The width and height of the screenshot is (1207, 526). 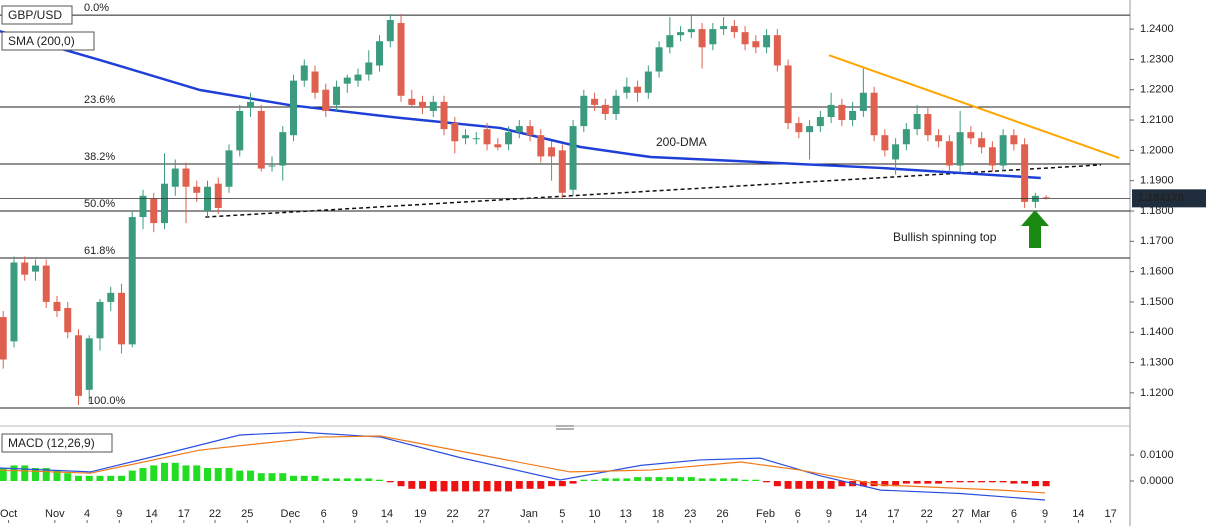 I want to click on x-tick-label: 17, so click(x=184, y=514).